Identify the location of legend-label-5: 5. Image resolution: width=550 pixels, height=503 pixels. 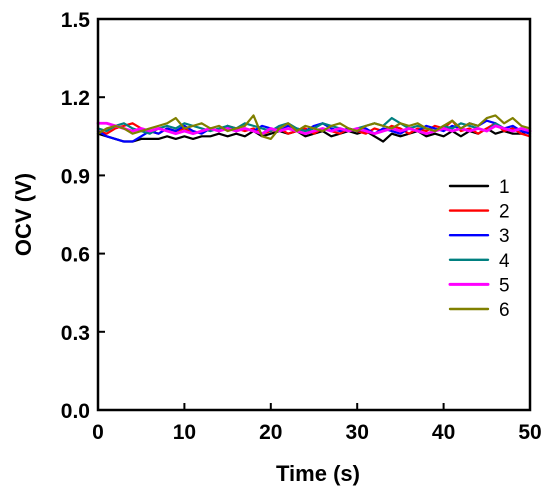
(504, 285).